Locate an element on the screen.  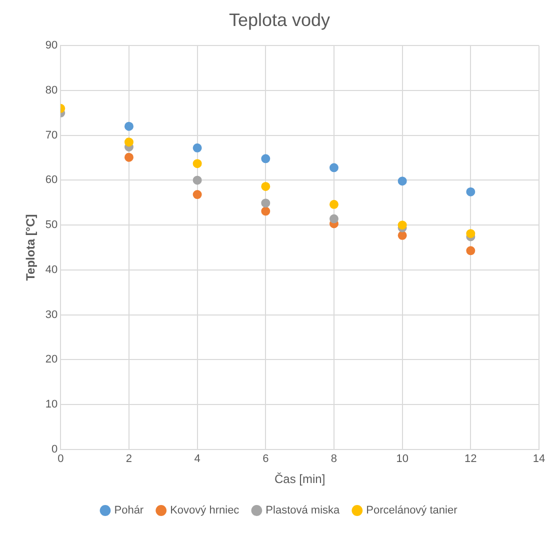
y-tick-label: 70 is located at coordinates (51, 135).